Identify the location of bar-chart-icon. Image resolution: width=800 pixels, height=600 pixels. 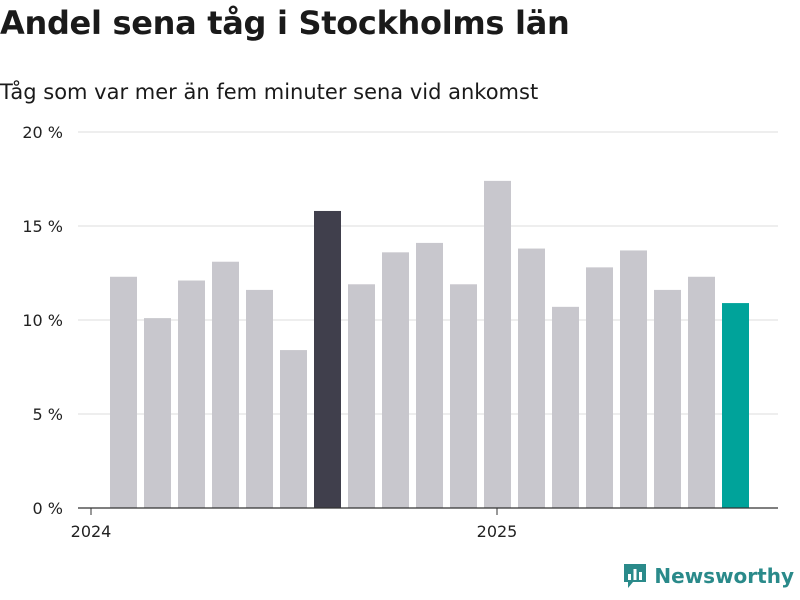
(635, 576).